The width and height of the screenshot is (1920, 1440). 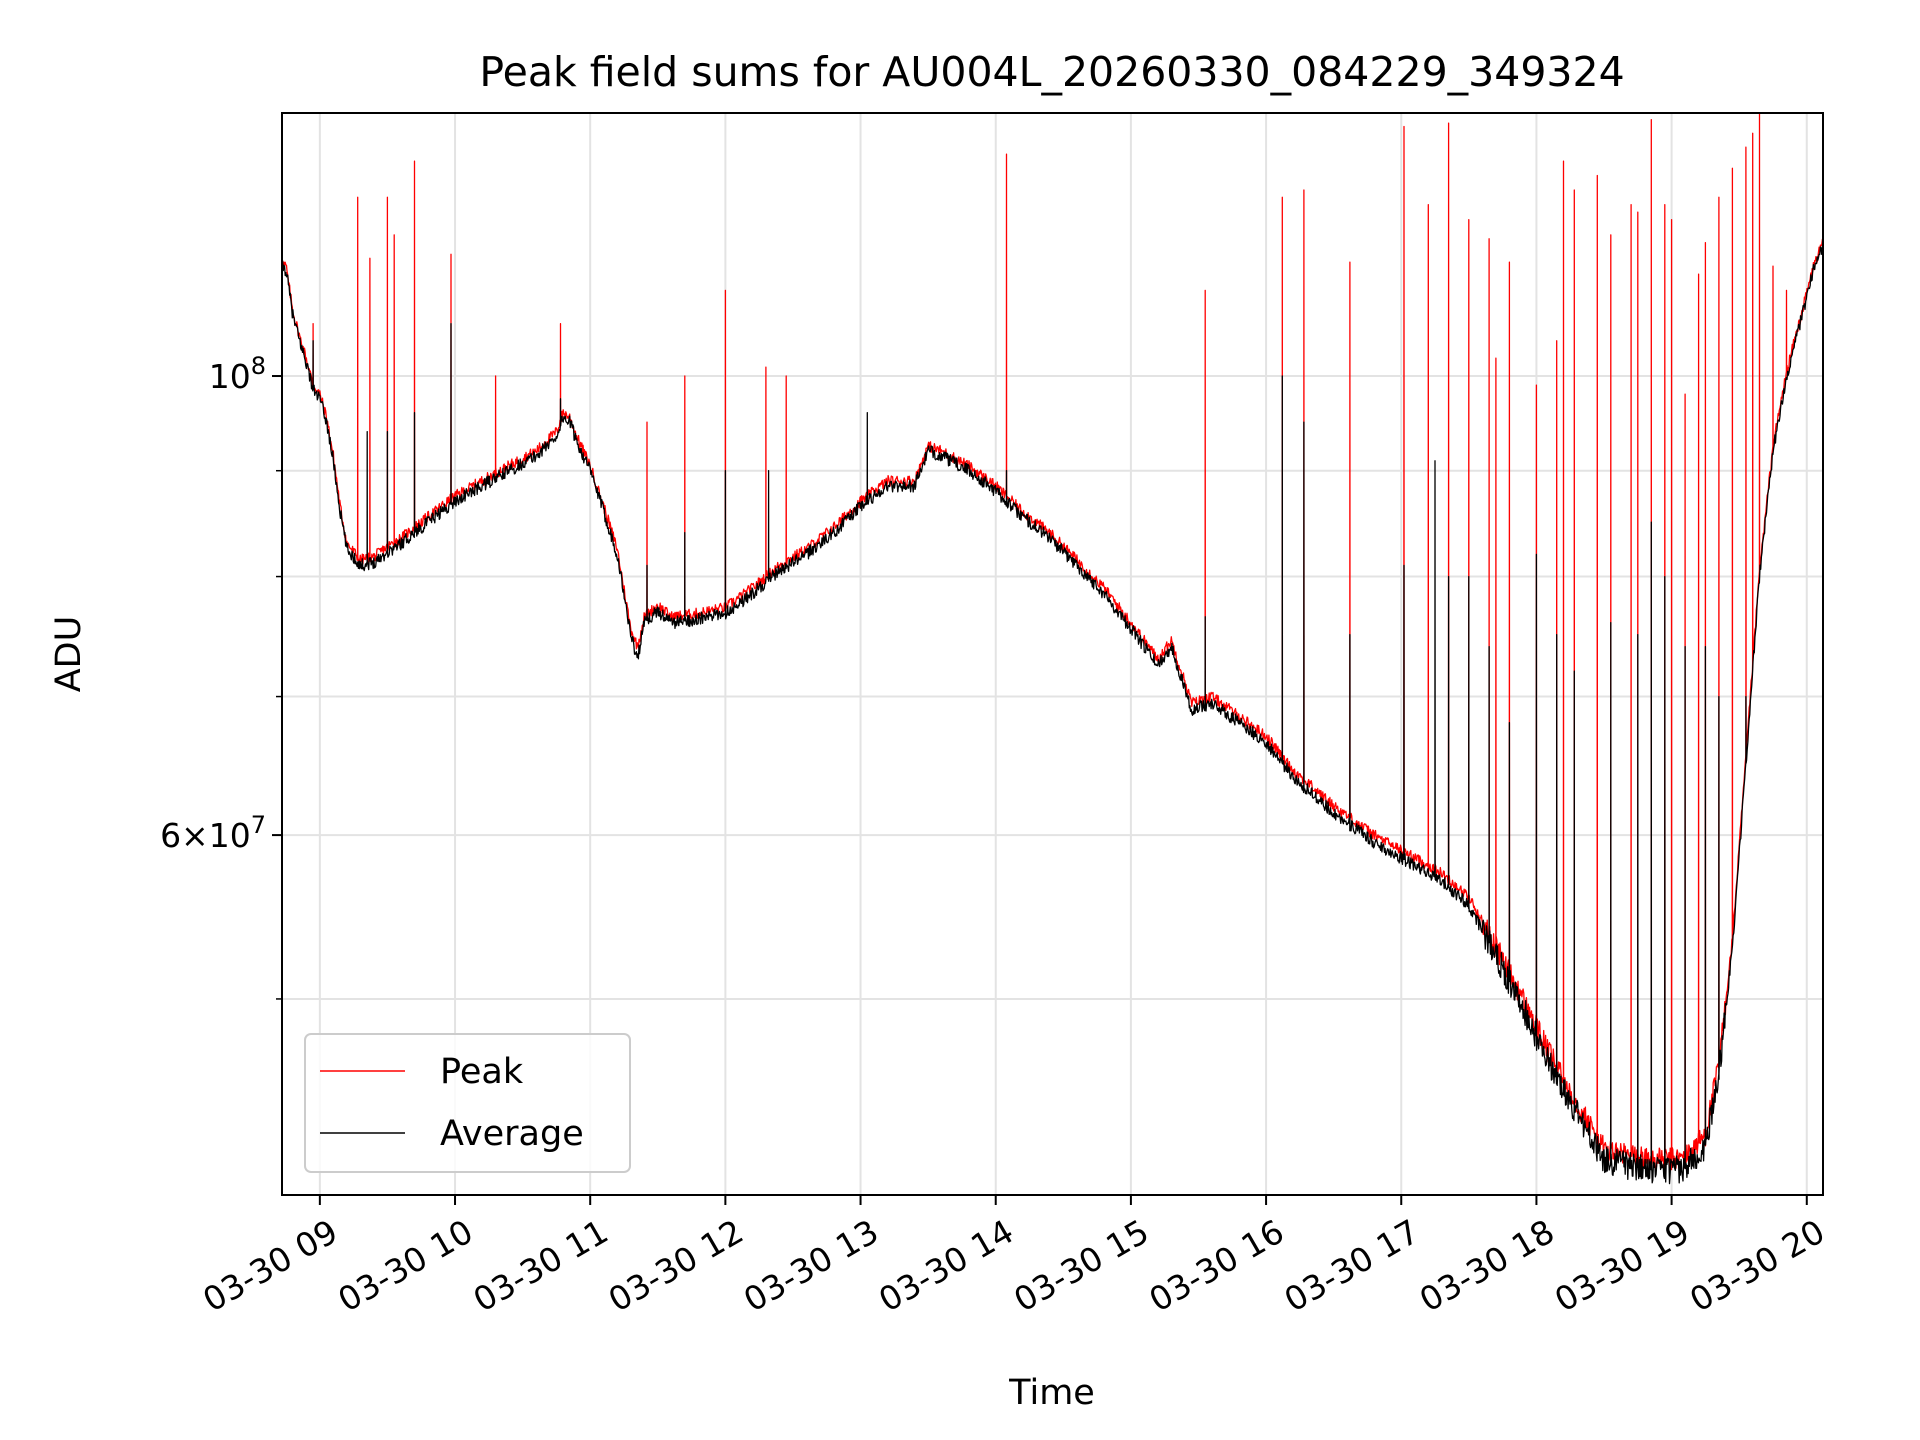 What do you see at coordinates (213, 833) in the screenshot?
I see `y-tick-label: 6×107` at bounding box center [213, 833].